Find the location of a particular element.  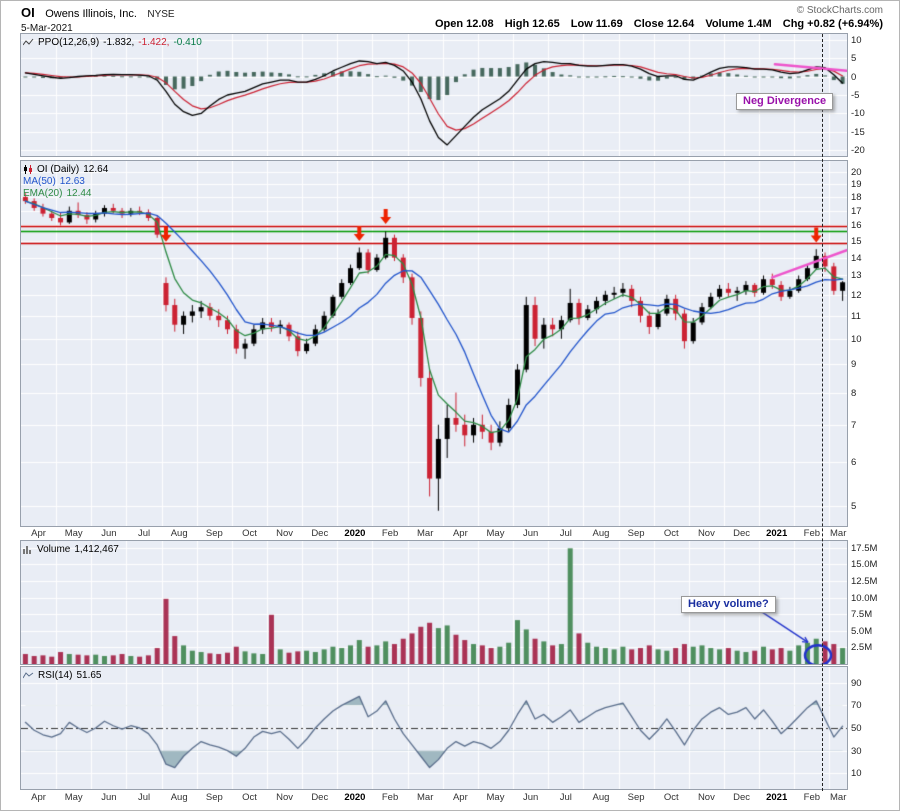

rsi-canvas is located at coordinates (434, 728).